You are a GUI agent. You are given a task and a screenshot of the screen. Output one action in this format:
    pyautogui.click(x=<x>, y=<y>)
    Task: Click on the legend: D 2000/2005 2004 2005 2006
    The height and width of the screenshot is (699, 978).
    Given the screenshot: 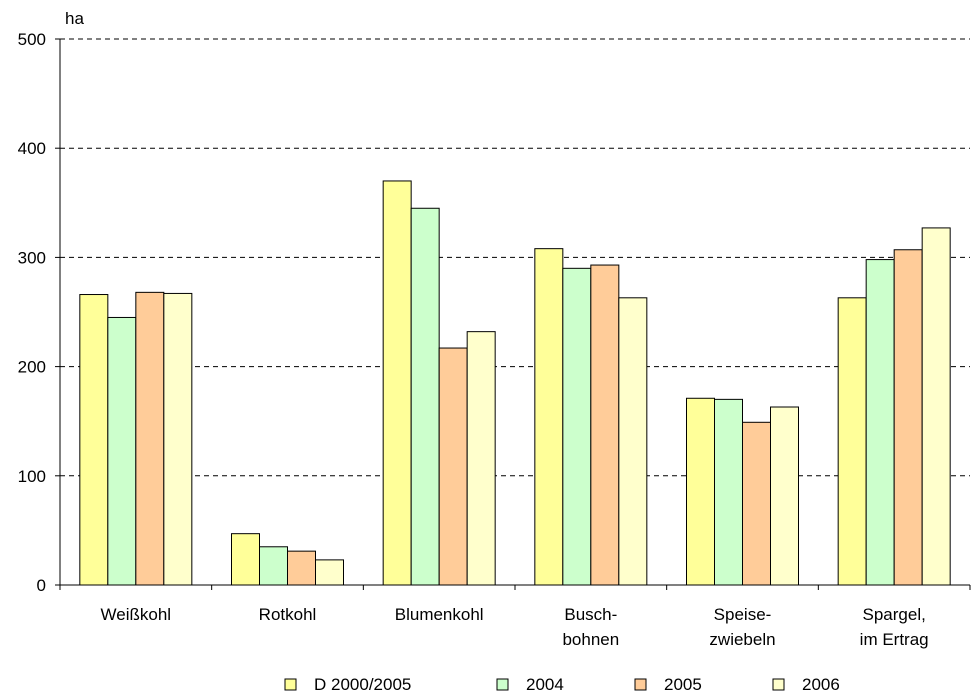 What is the action you would take?
    pyautogui.click(x=562, y=684)
    